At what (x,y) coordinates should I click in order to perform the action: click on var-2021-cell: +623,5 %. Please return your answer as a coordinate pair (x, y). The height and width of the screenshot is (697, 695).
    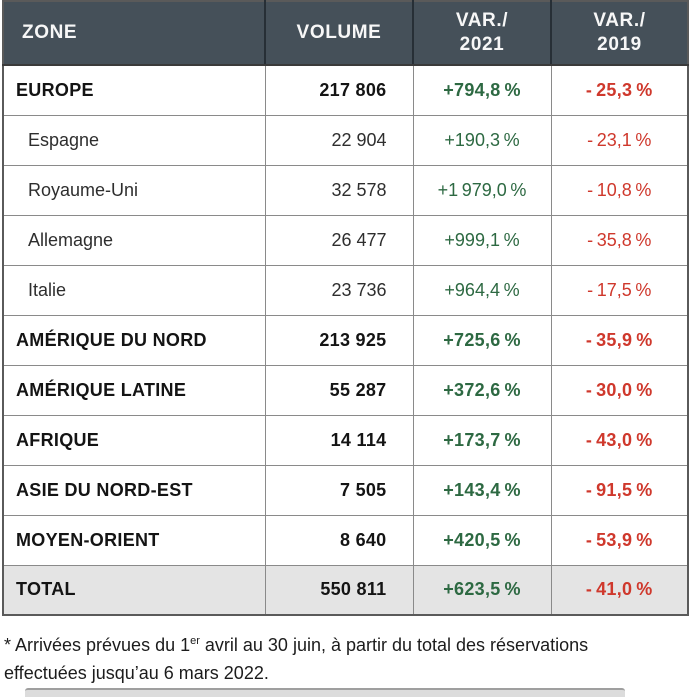
    Looking at the image, I should click on (482, 590).